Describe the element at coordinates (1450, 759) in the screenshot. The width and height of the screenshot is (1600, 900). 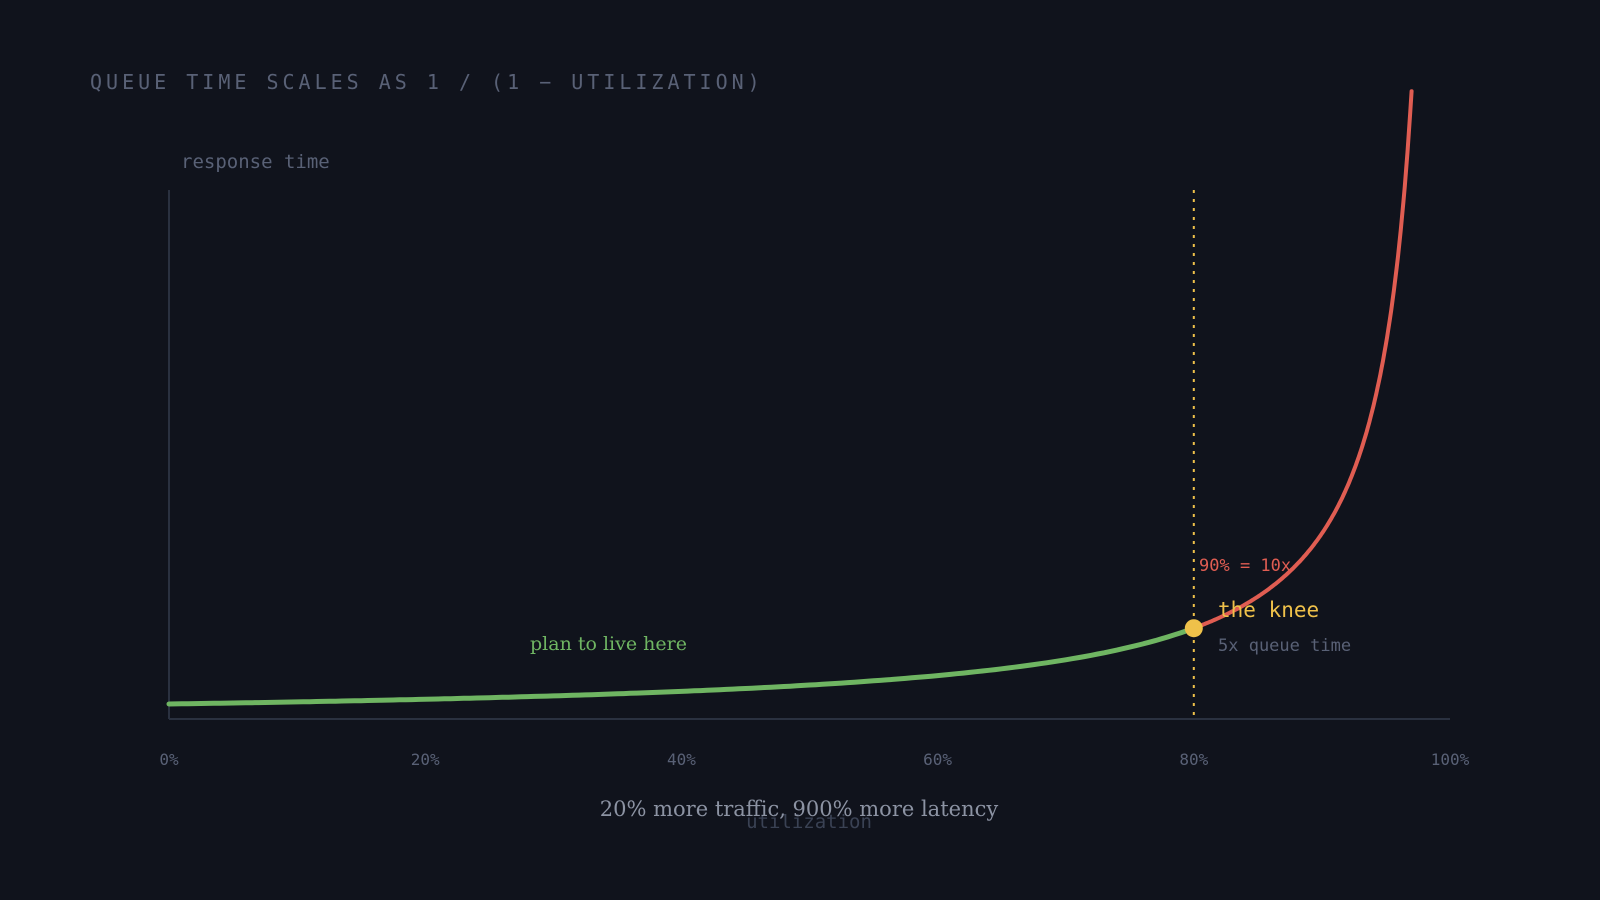
I see `x-tick-label: 100%` at that location.